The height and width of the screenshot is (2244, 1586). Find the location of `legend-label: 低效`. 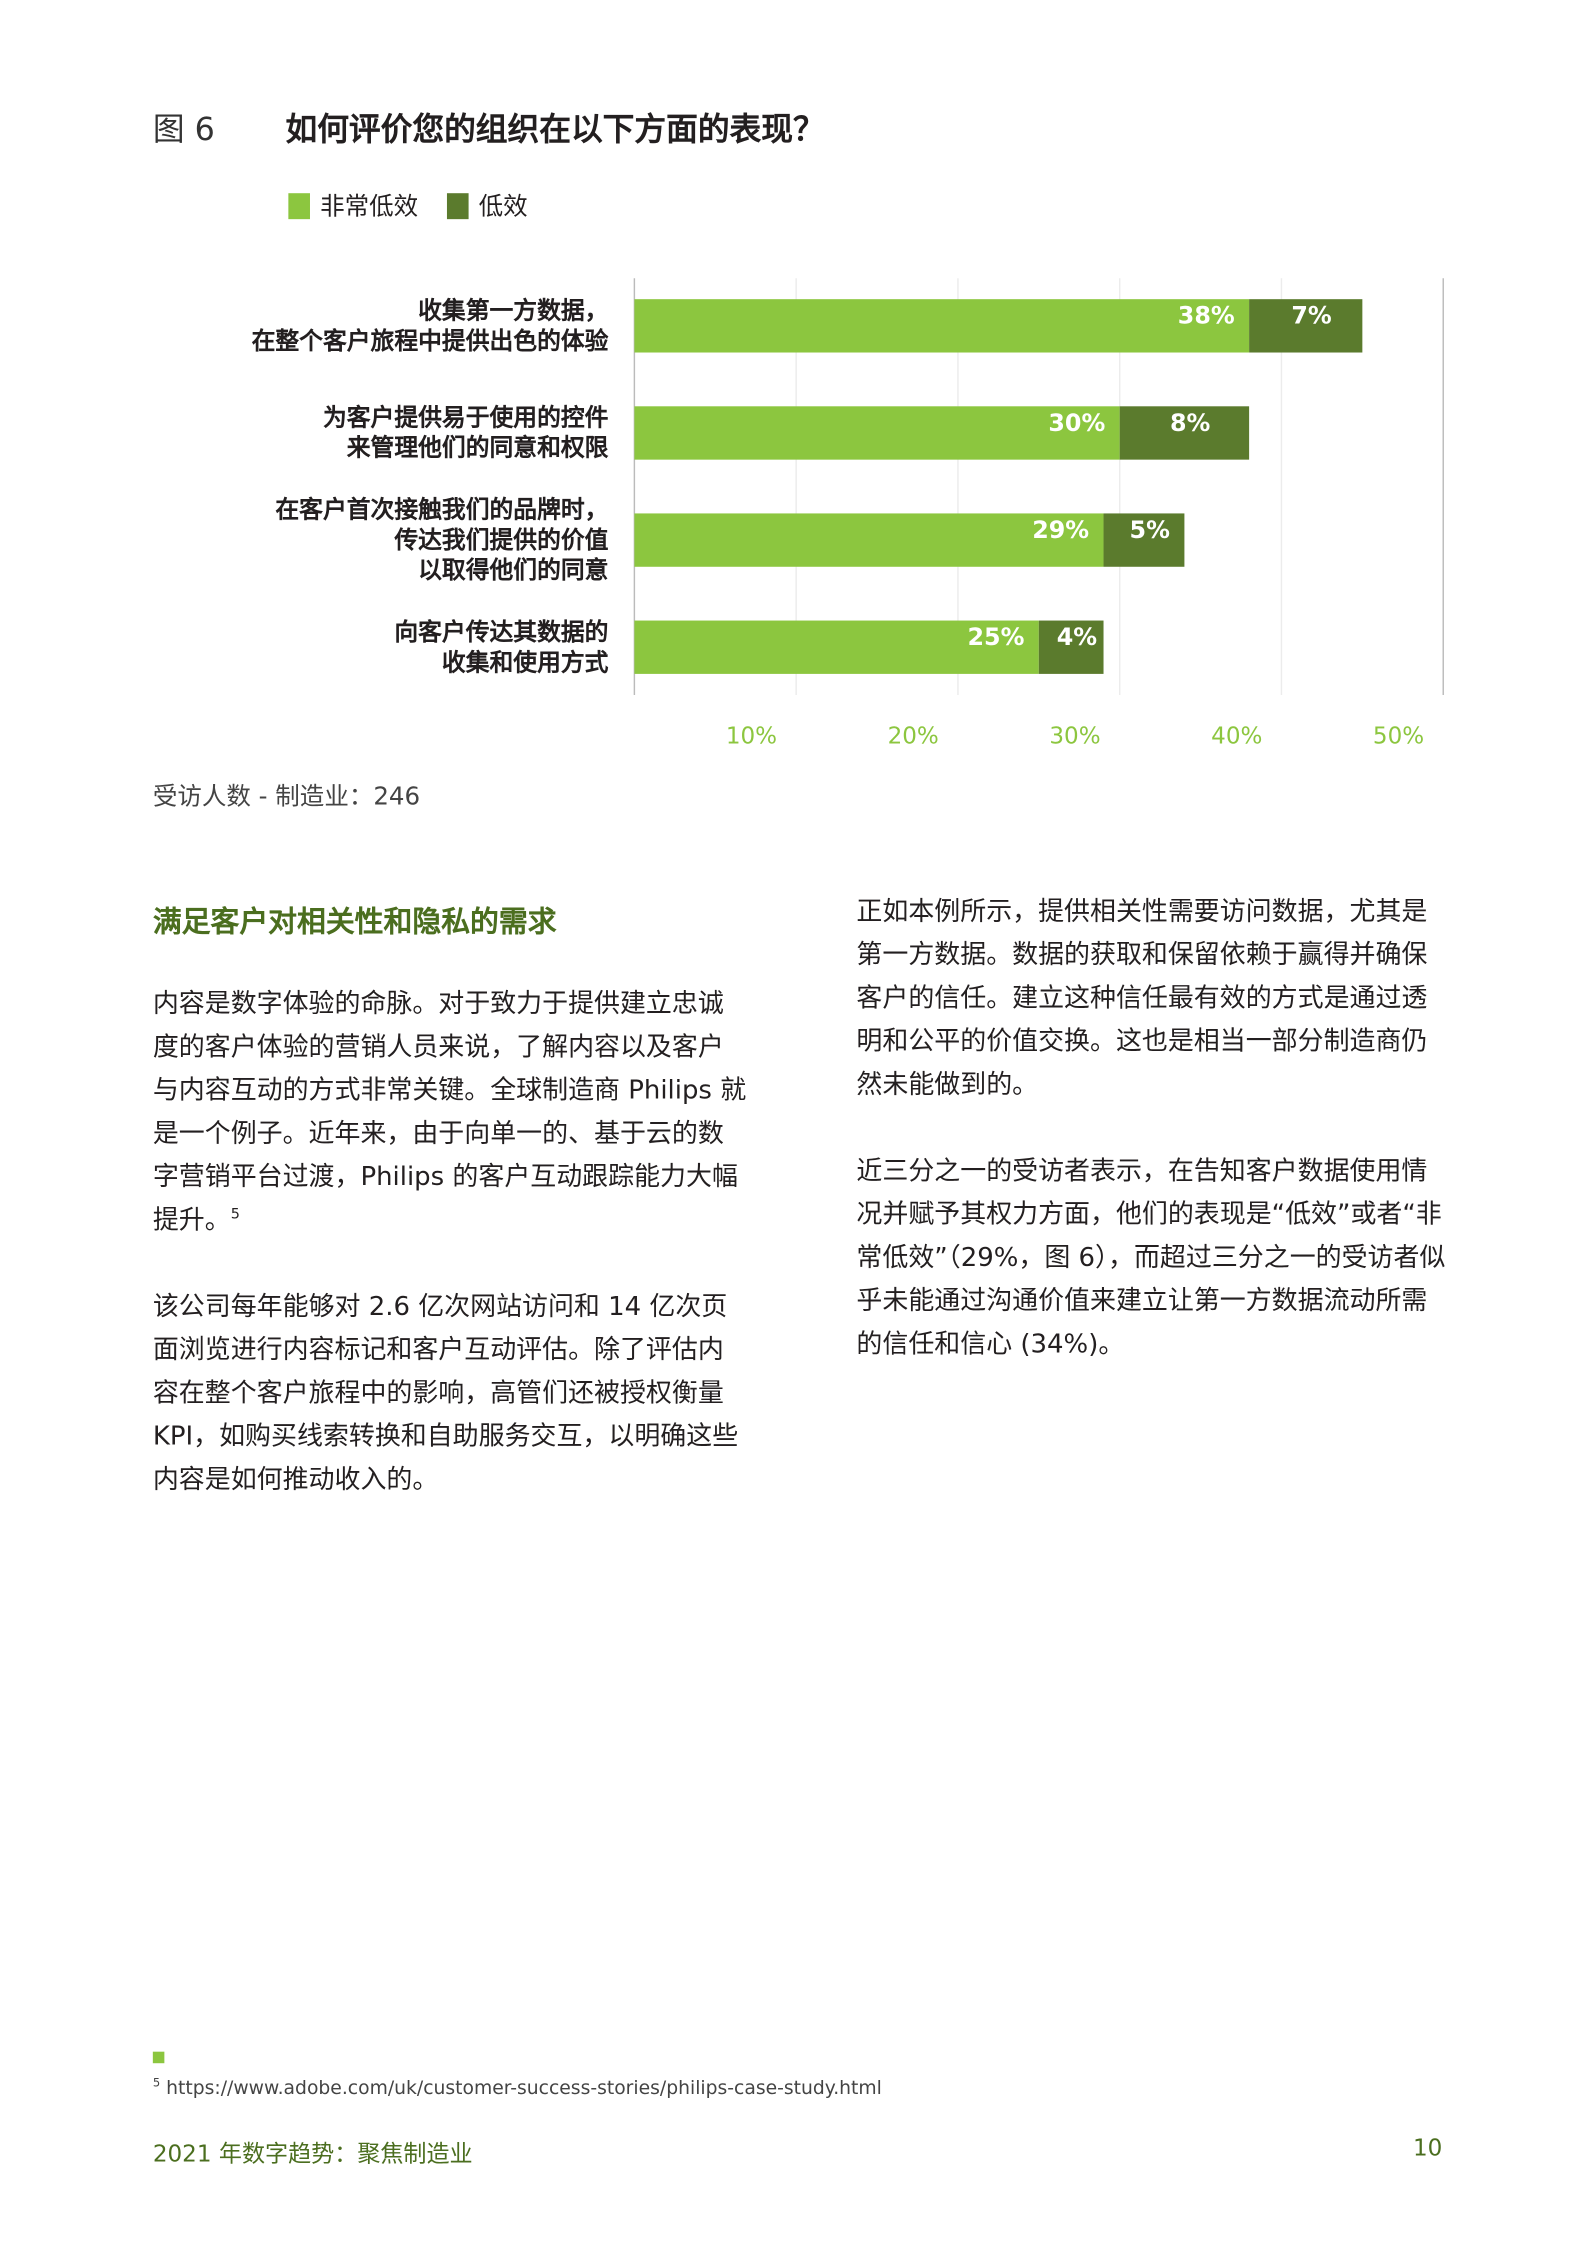

legend-label: 低效 is located at coordinates (503, 206).